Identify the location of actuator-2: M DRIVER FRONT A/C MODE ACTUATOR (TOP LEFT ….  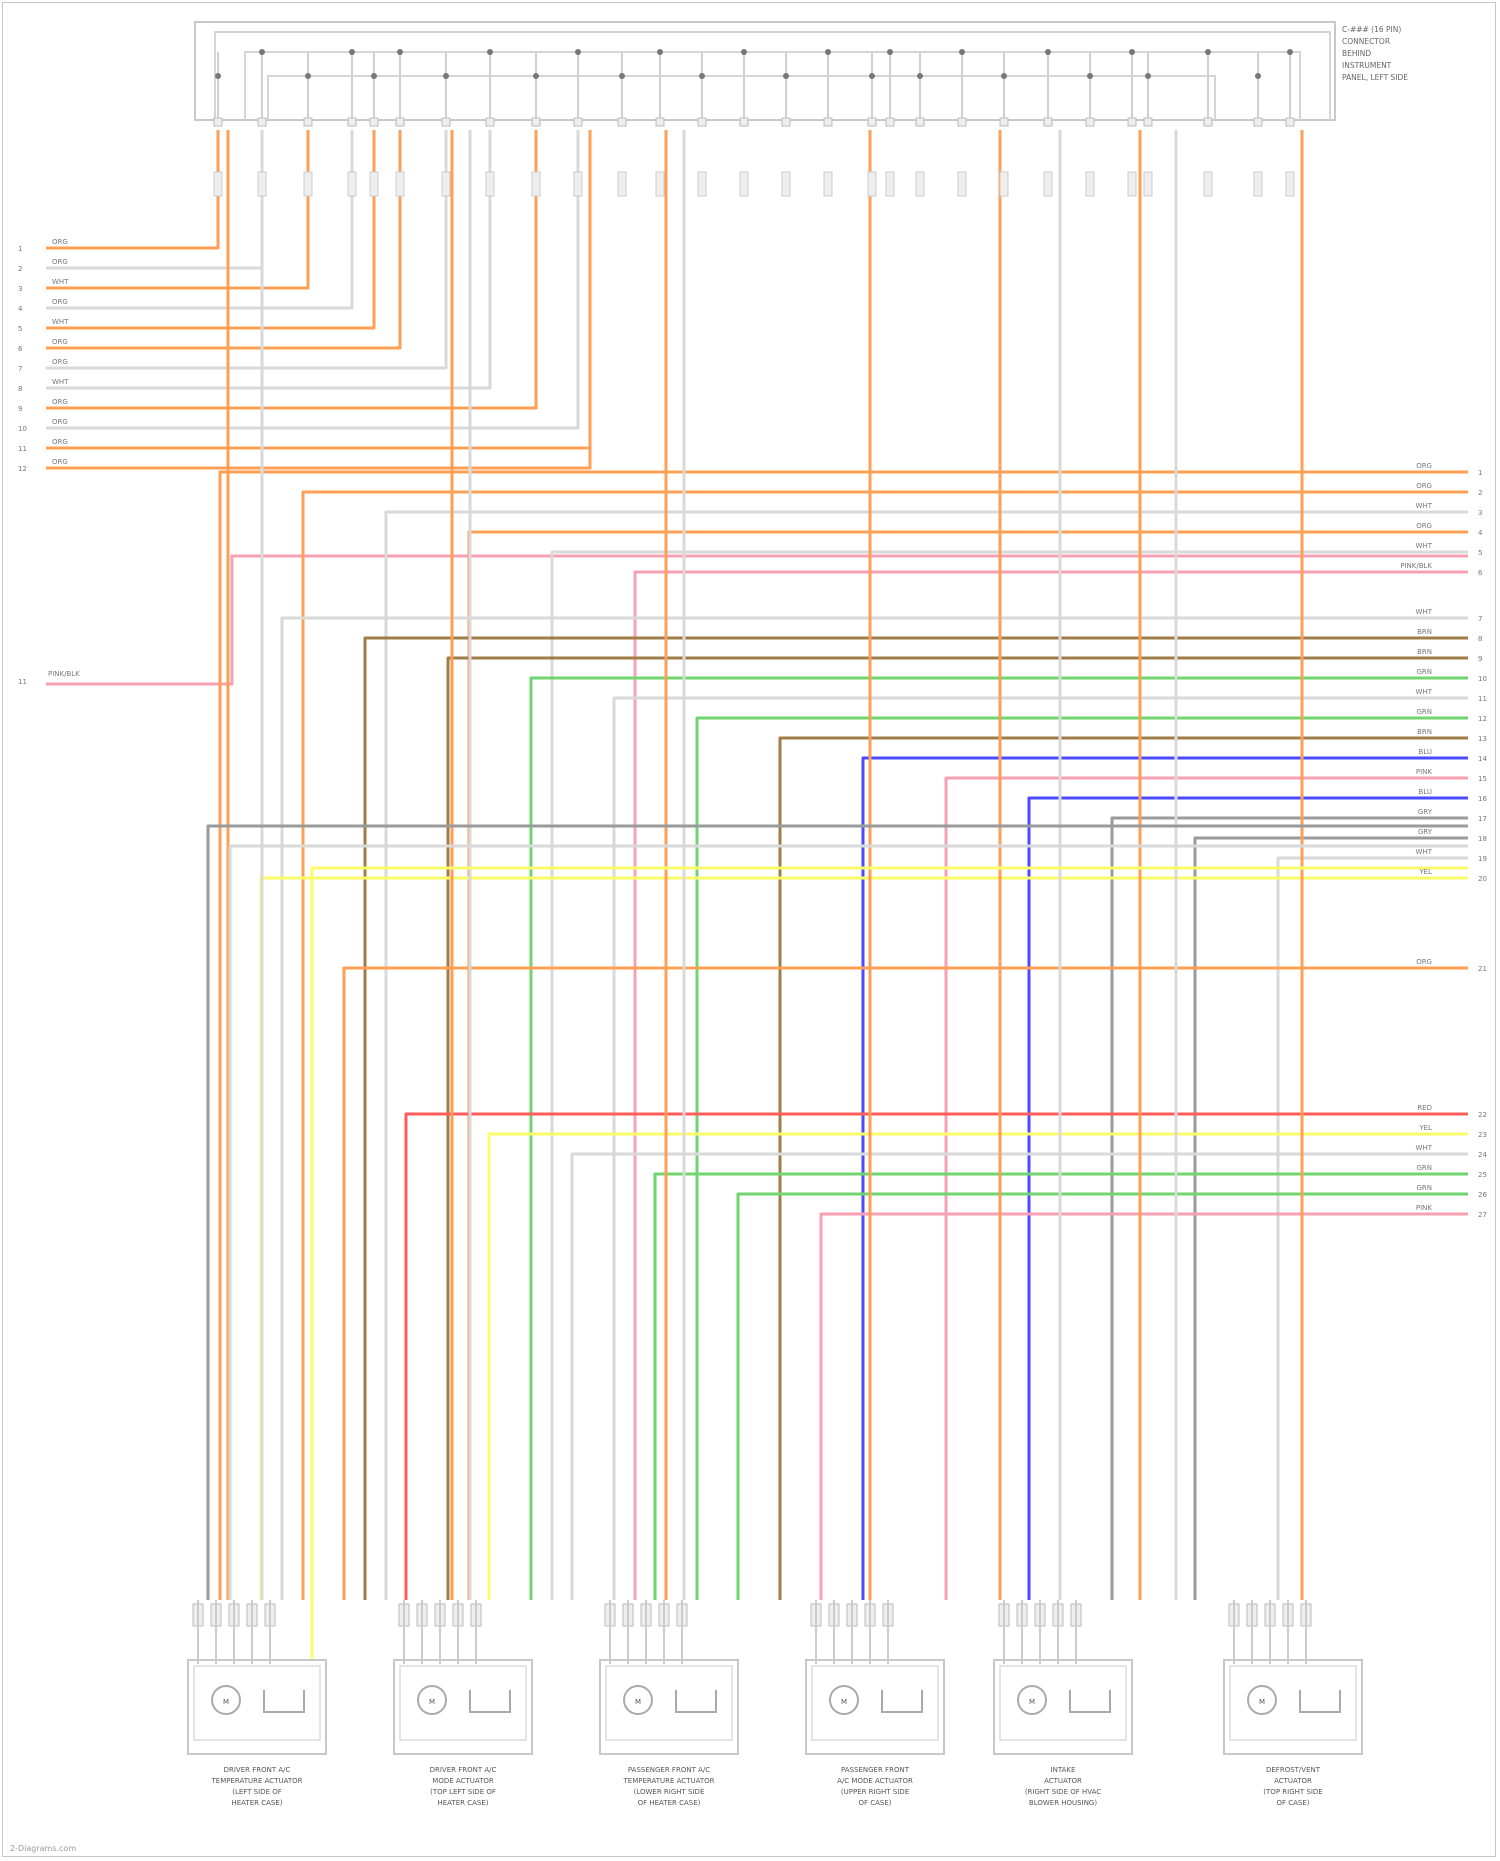
(463, 1703).